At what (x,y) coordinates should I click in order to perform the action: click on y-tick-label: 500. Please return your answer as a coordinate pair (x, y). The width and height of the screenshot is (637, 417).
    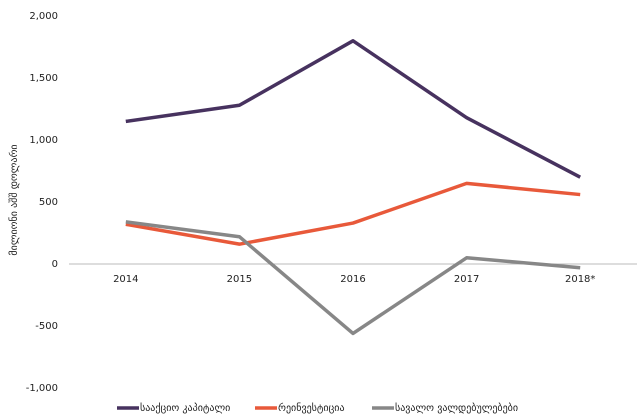
    Looking at the image, I should click on (48, 202).